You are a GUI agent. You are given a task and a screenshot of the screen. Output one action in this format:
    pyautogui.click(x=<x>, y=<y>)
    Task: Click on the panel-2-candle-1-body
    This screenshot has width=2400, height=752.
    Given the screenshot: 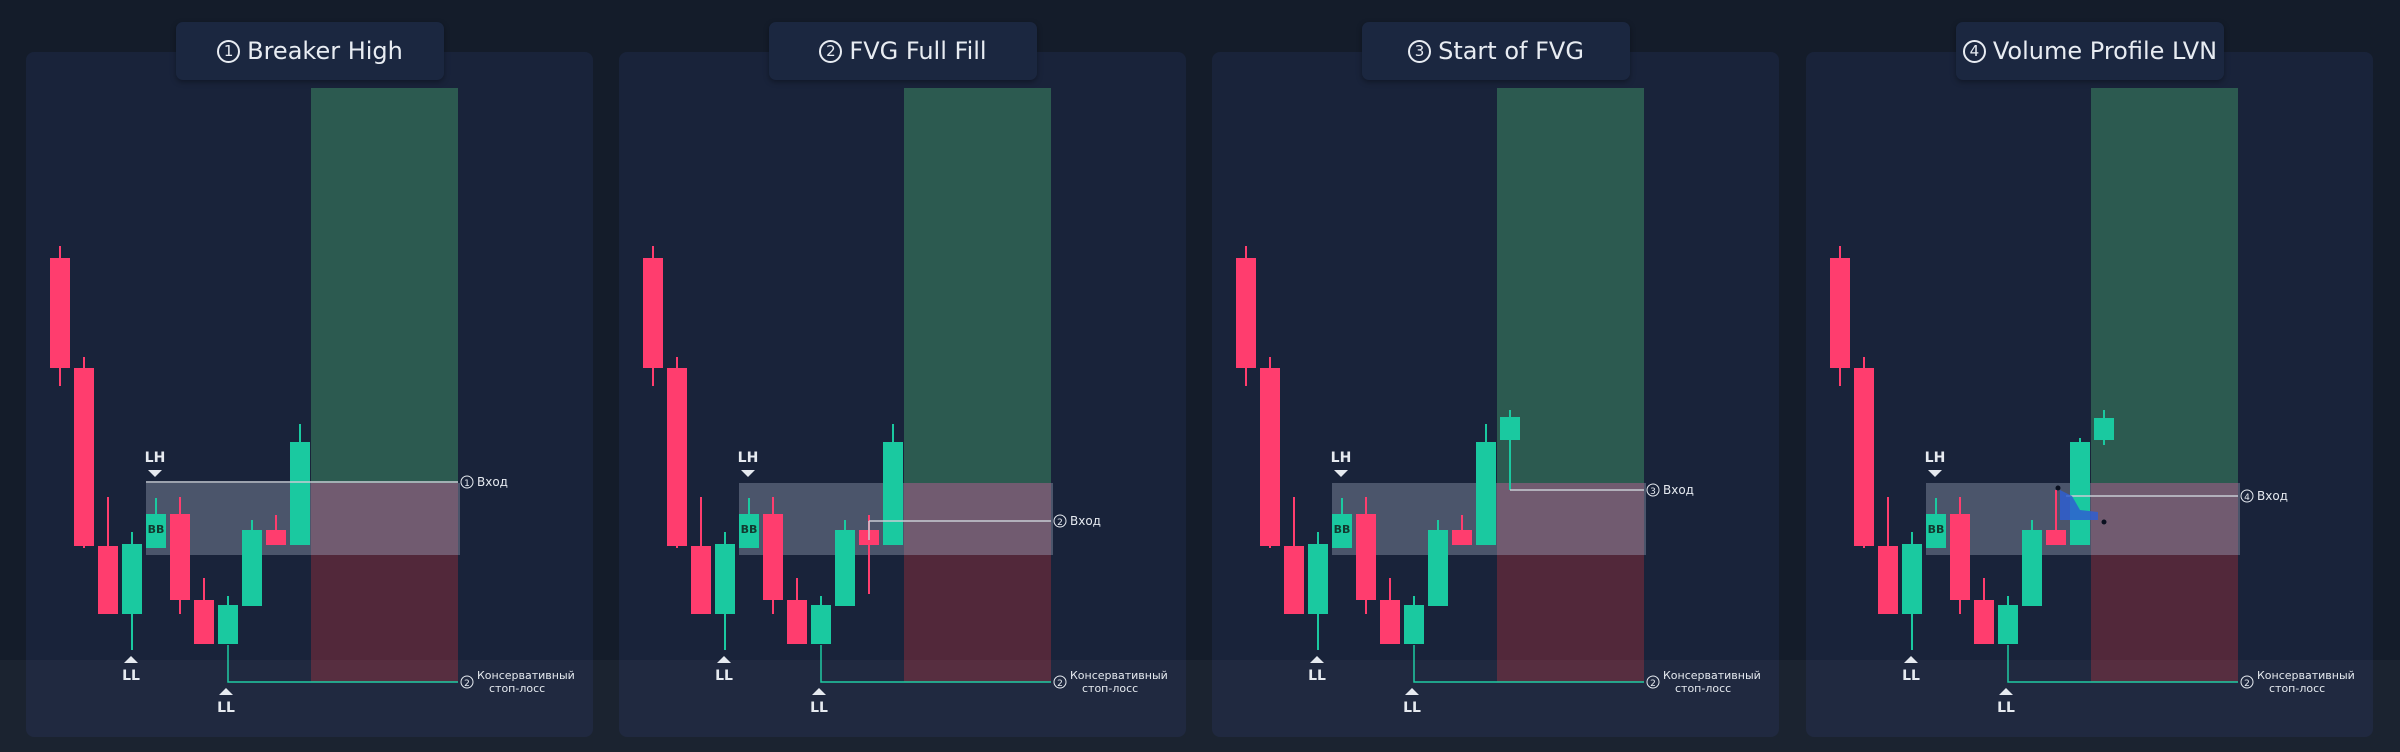 What is the action you would take?
    pyautogui.click(x=653, y=313)
    